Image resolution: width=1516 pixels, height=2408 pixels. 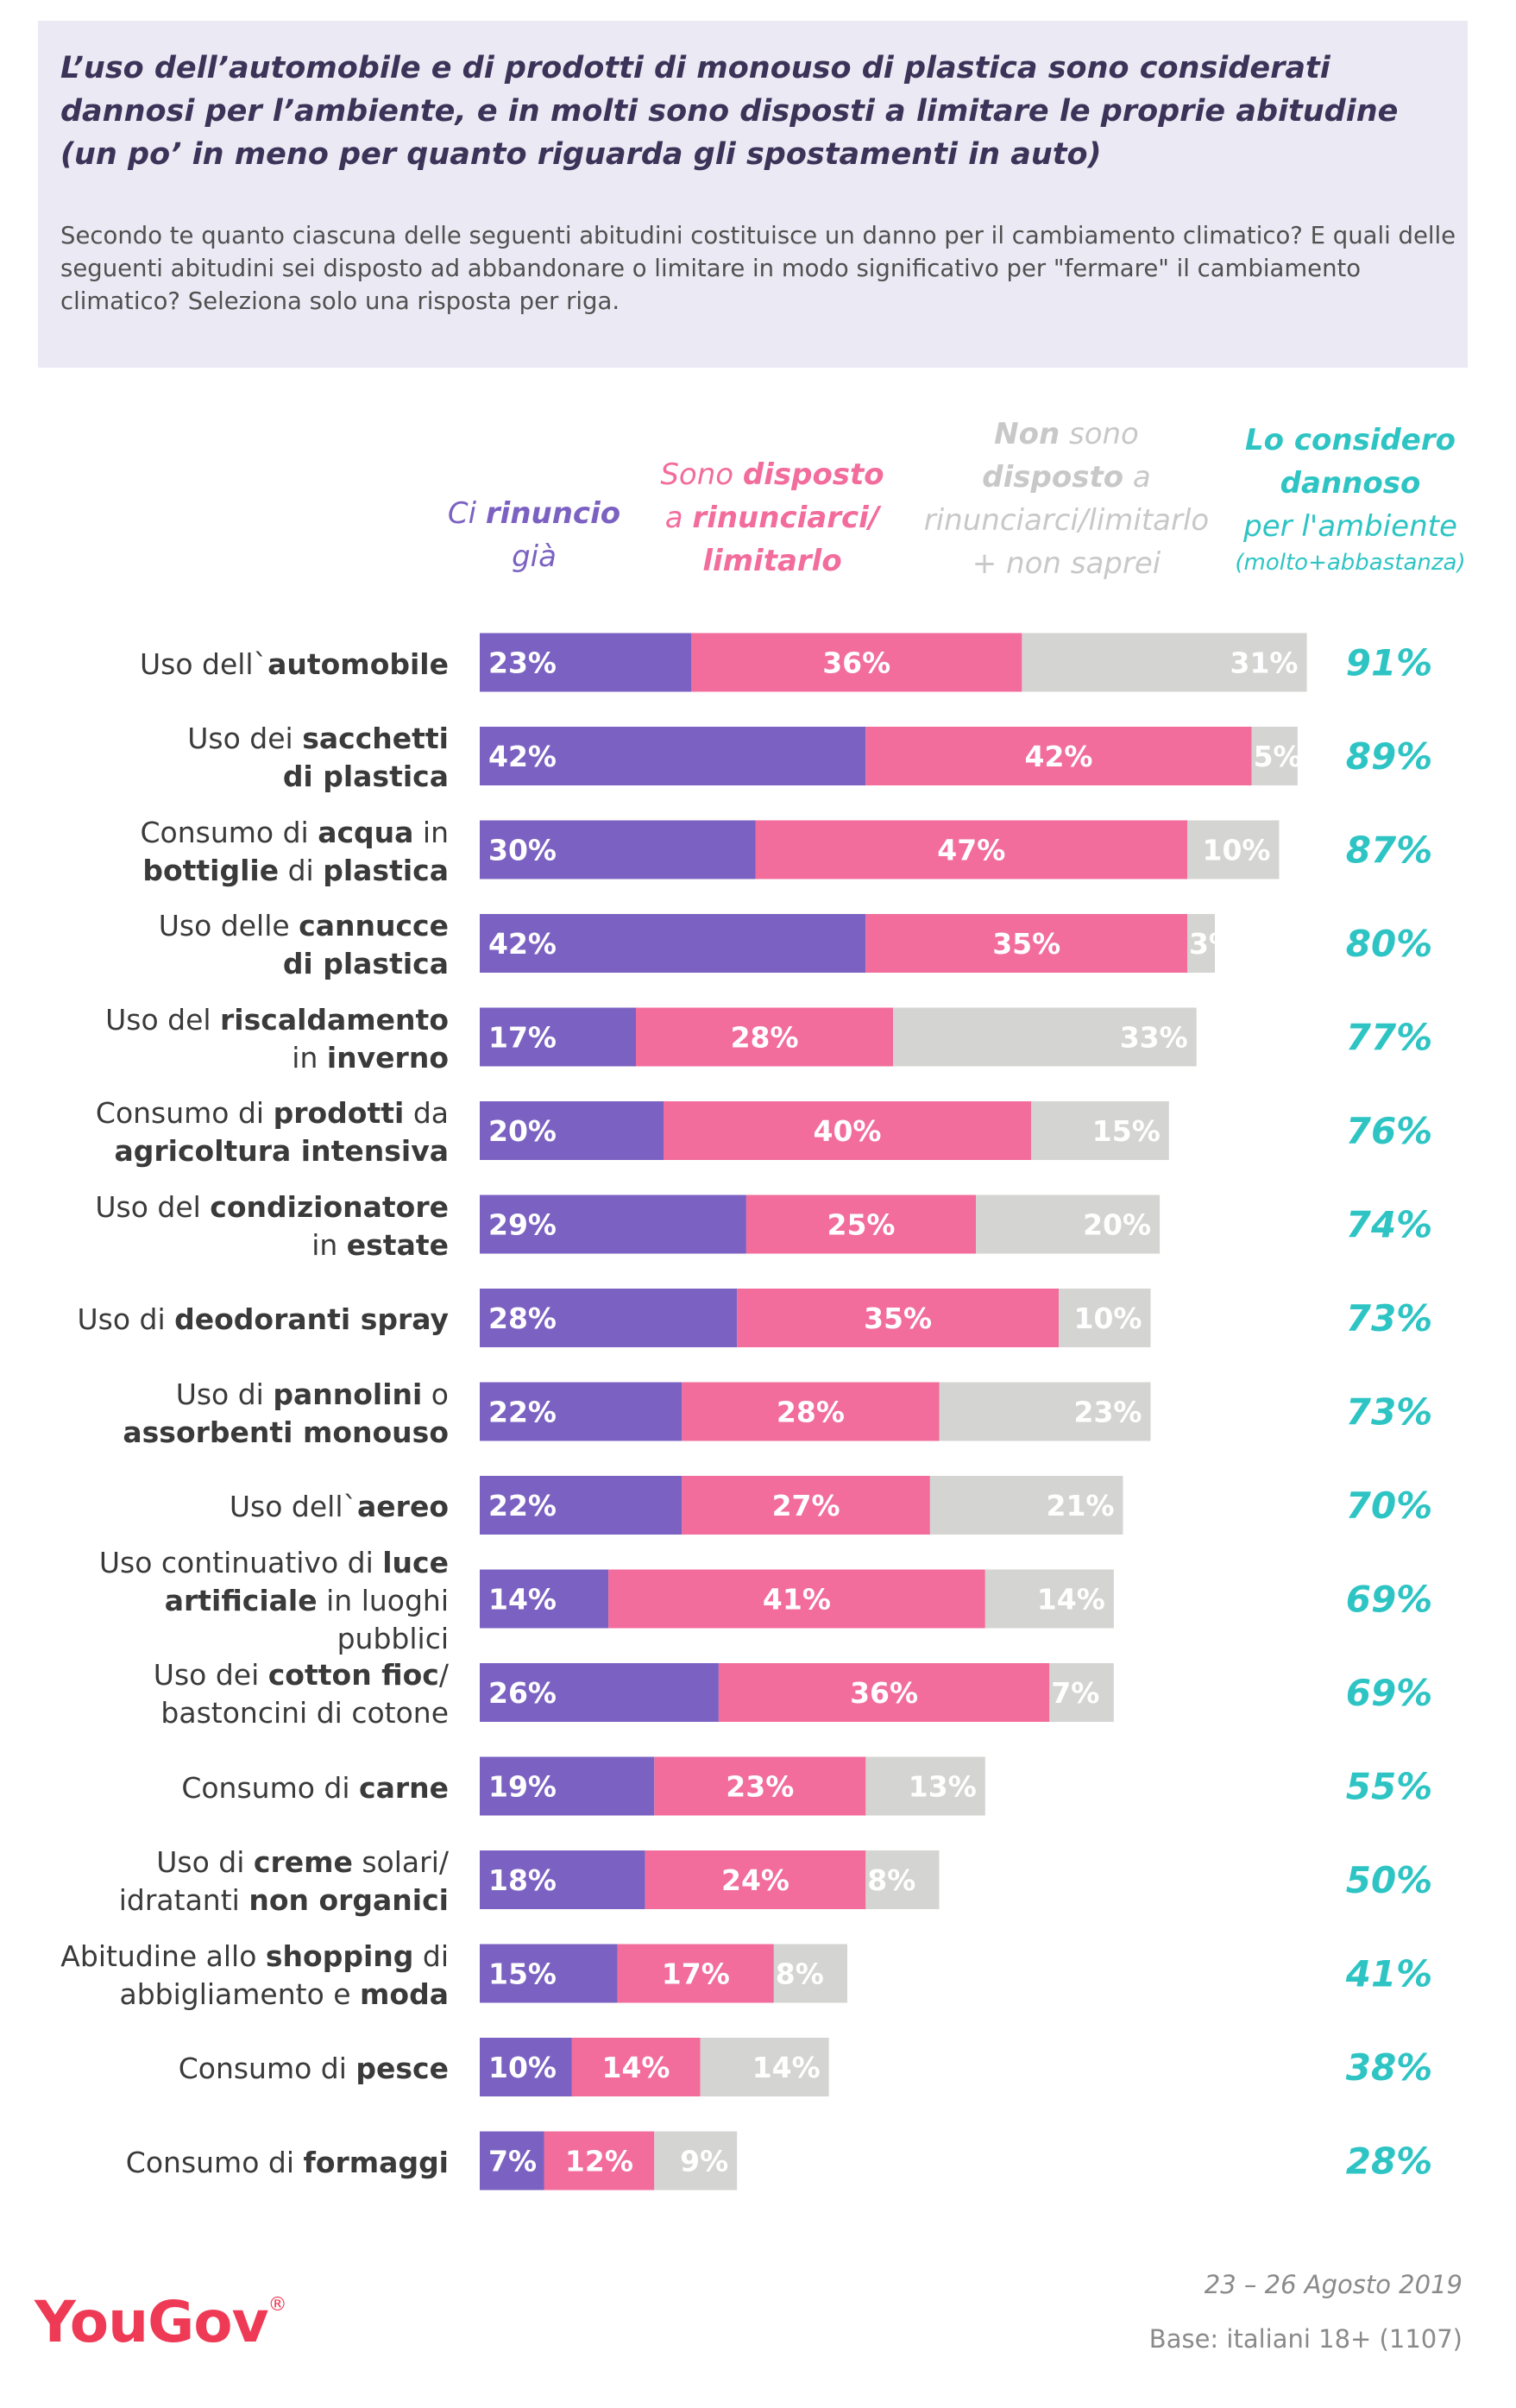 I want to click on harmful-value-label: 70%, so click(x=1389, y=1506).